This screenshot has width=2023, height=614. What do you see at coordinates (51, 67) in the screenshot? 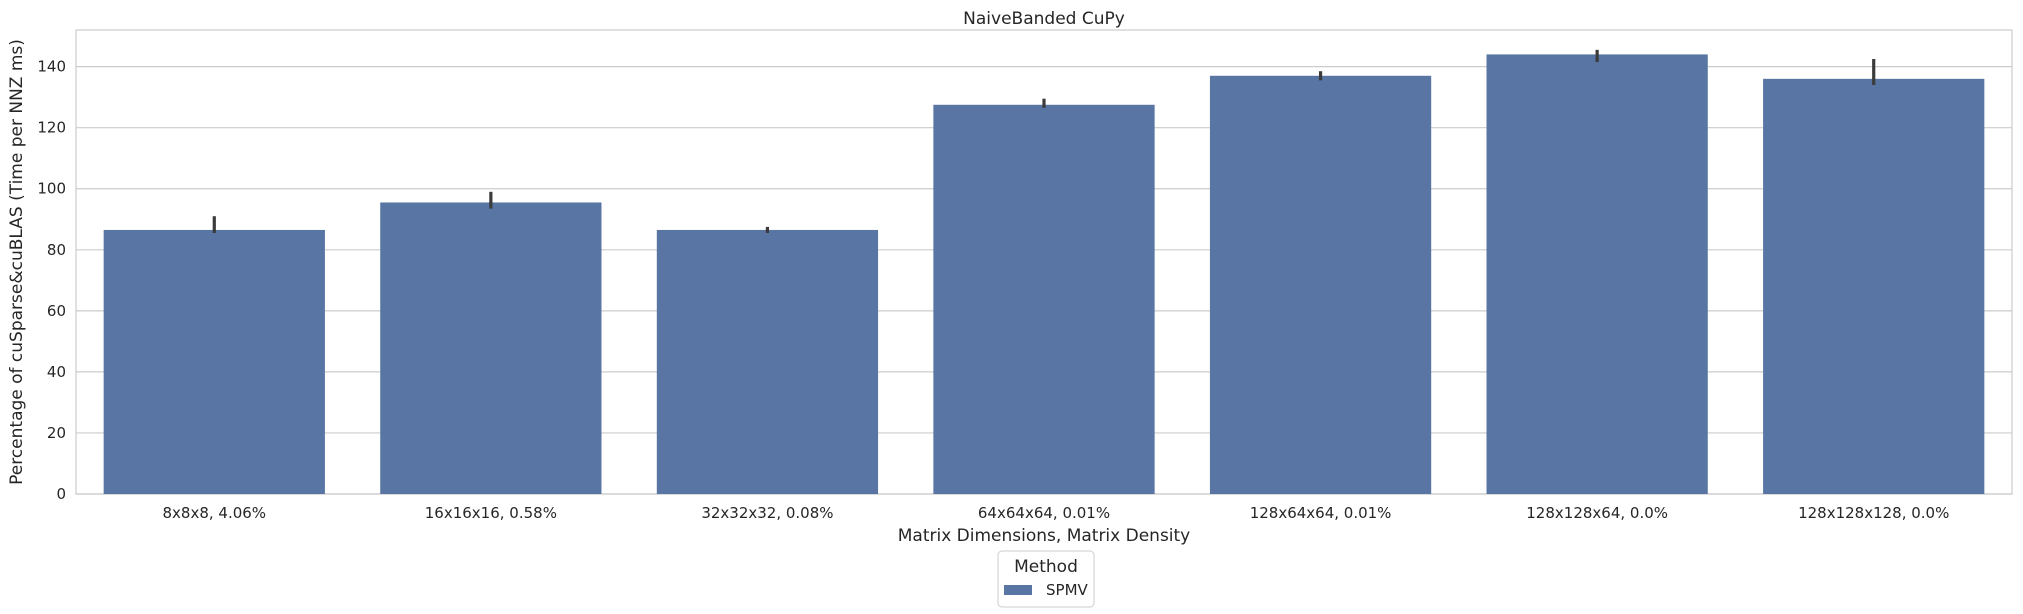
I see `y-tick-label: 140` at bounding box center [51, 67].